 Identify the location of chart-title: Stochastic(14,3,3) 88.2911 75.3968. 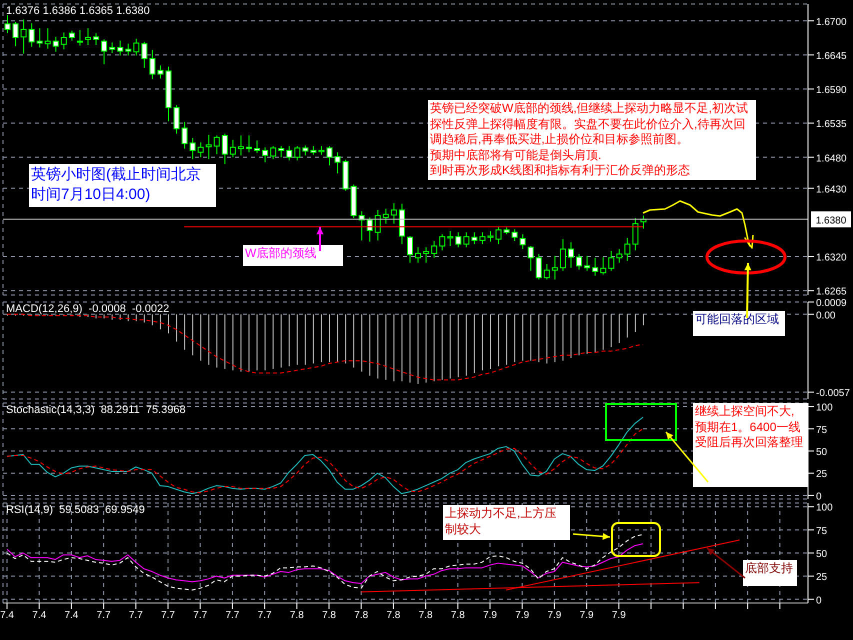
(96, 410).